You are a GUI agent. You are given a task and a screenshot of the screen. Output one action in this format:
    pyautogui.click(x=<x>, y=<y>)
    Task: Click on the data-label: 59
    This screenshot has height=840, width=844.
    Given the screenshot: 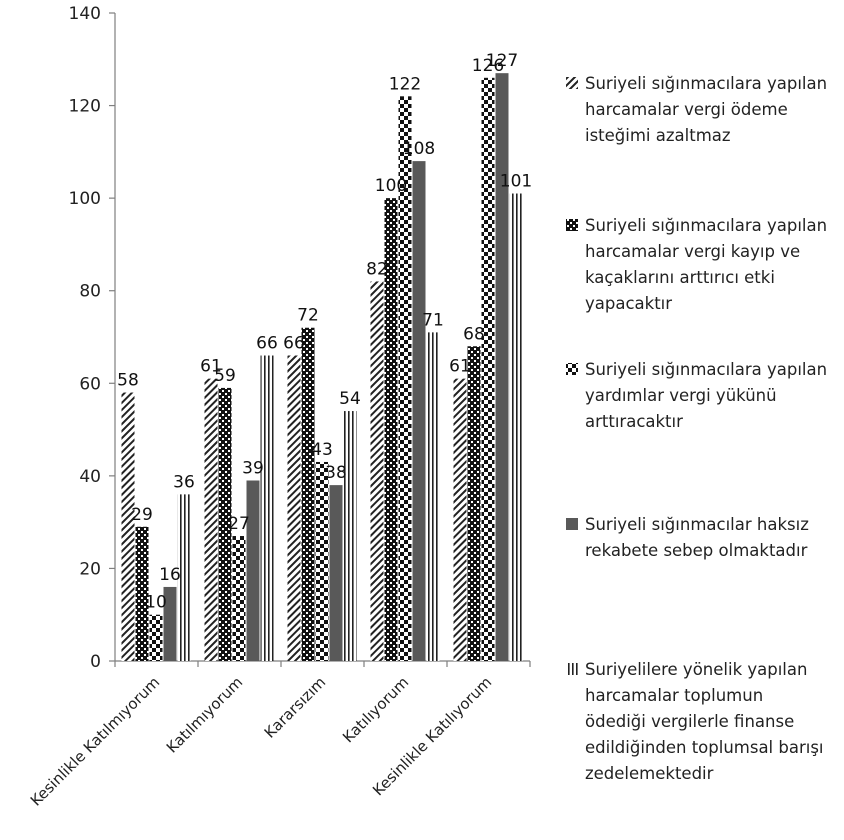 What is the action you would take?
    pyautogui.click(x=225, y=376)
    